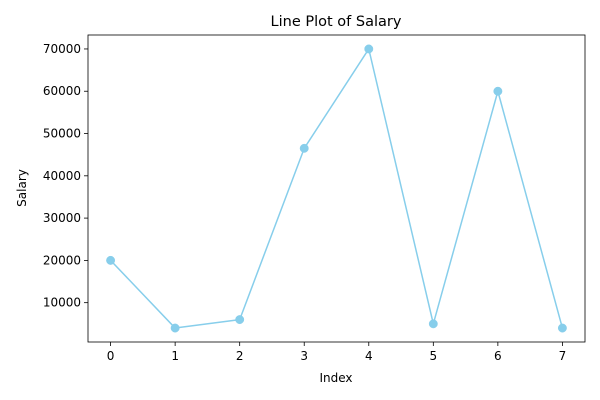  What do you see at coordinates (62, 49) in the screenshot?
I see `y-tick-label: 70000` at bounding box center [62, 49].